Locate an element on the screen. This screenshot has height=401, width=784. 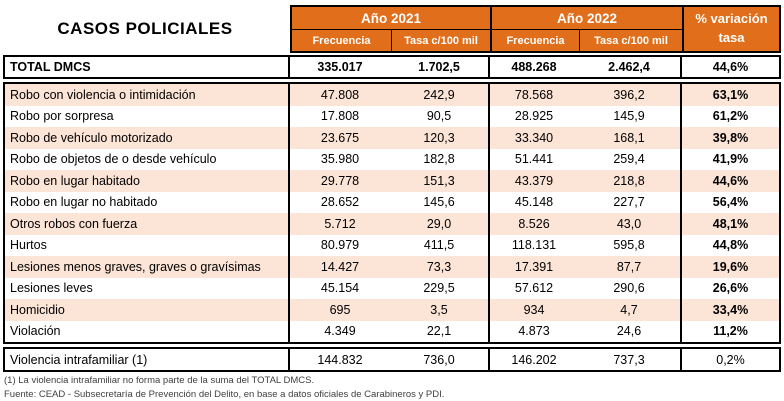
rate-2021: 182,8 is located at coordinates (440, 159).